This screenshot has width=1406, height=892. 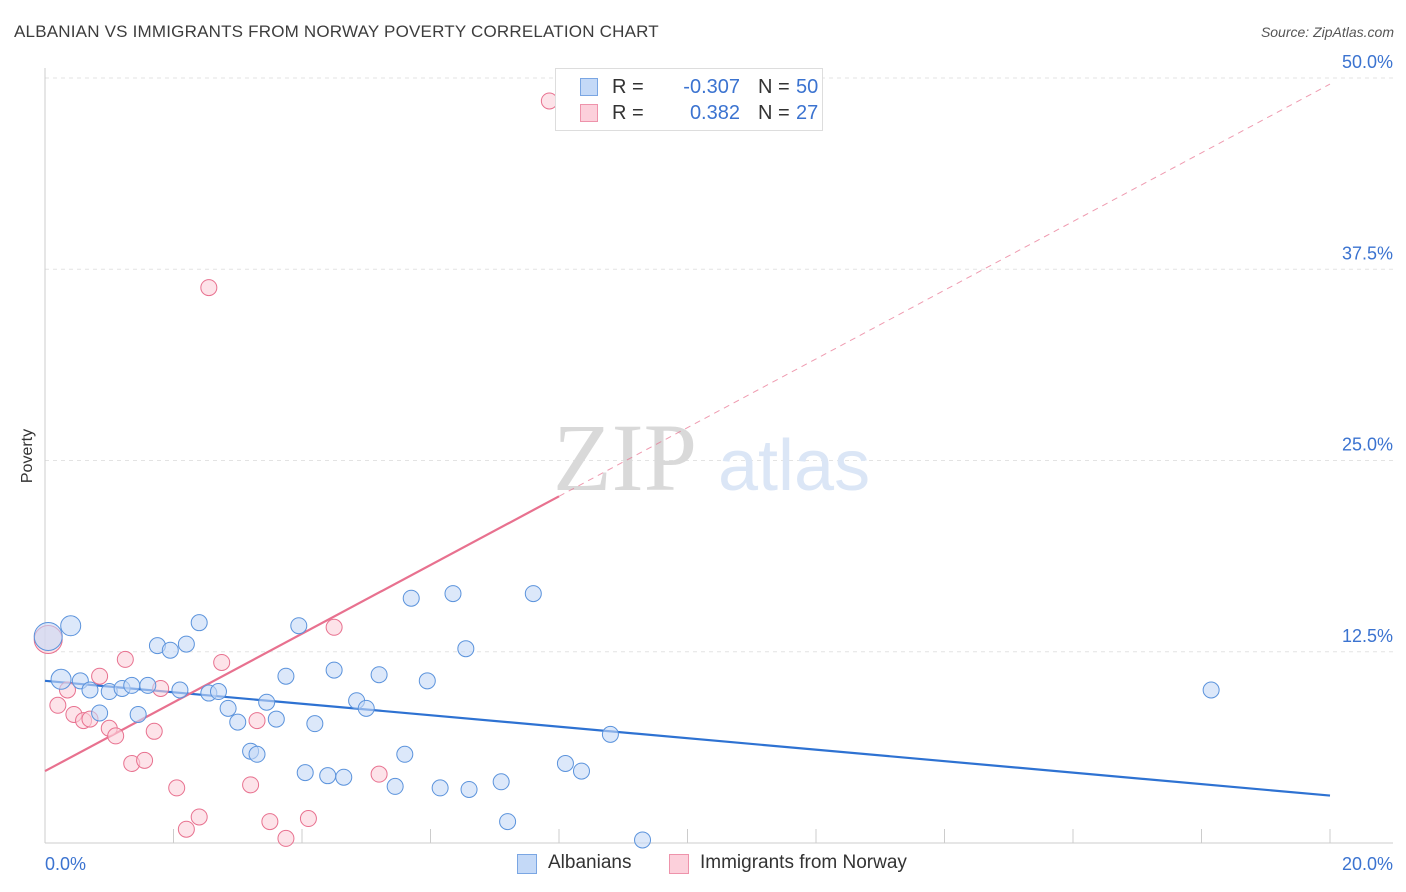 What do you see at coordinates (625, 457) in the screenshot?
I see `watermark-zip: ZIP` at bounding box center [625, 457].